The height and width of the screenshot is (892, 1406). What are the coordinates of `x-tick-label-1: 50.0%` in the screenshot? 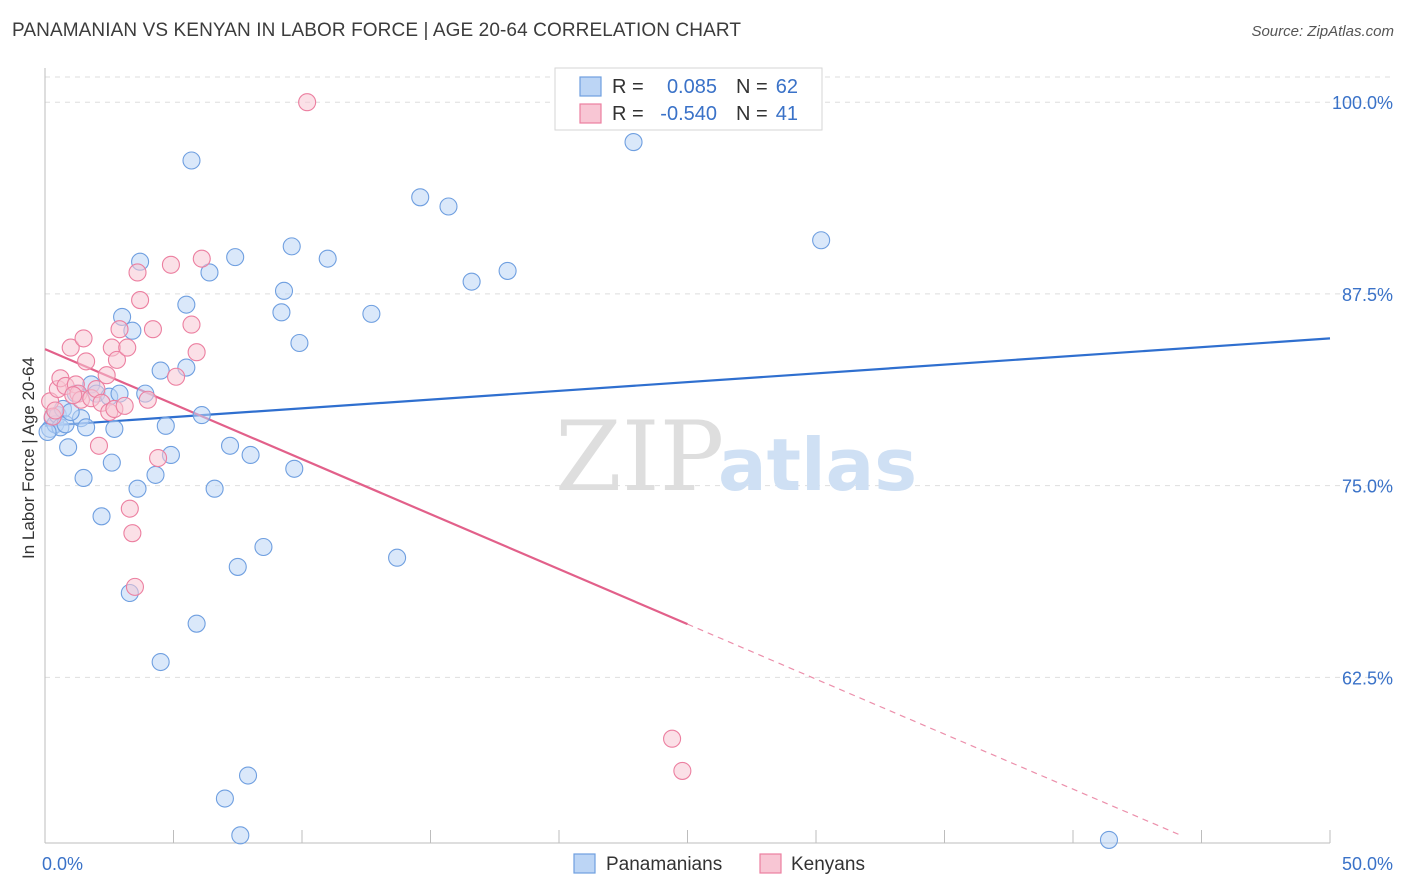 It's located at (1367, 864).